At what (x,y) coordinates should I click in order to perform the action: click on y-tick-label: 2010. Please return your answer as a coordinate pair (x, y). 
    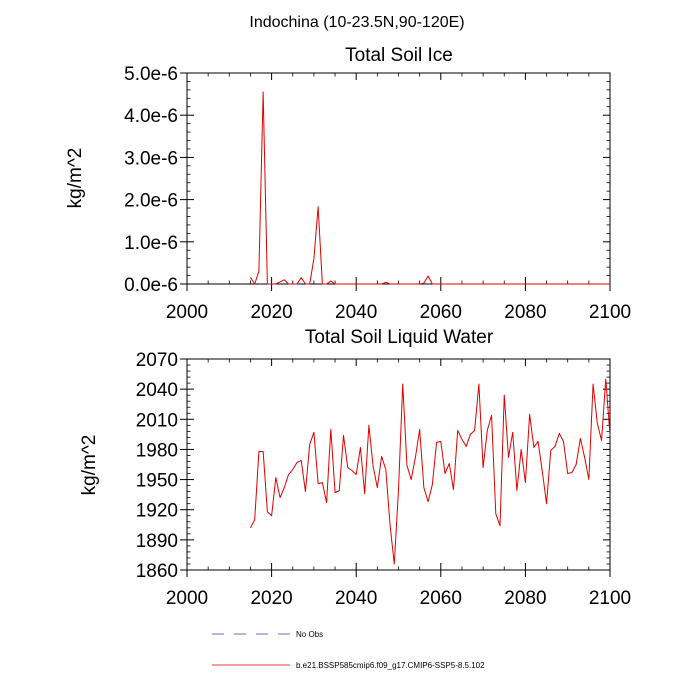
    Looking at the image, I should click on (157, 420).